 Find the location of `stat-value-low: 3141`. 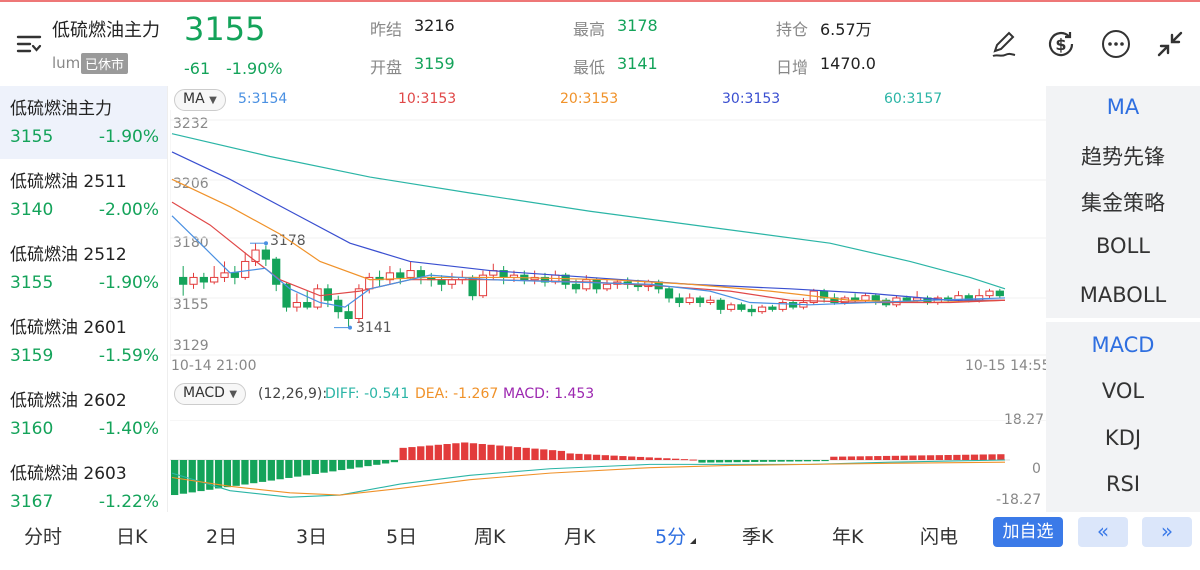

stat-value-low: 3141 is located at coordinates (637, 63).